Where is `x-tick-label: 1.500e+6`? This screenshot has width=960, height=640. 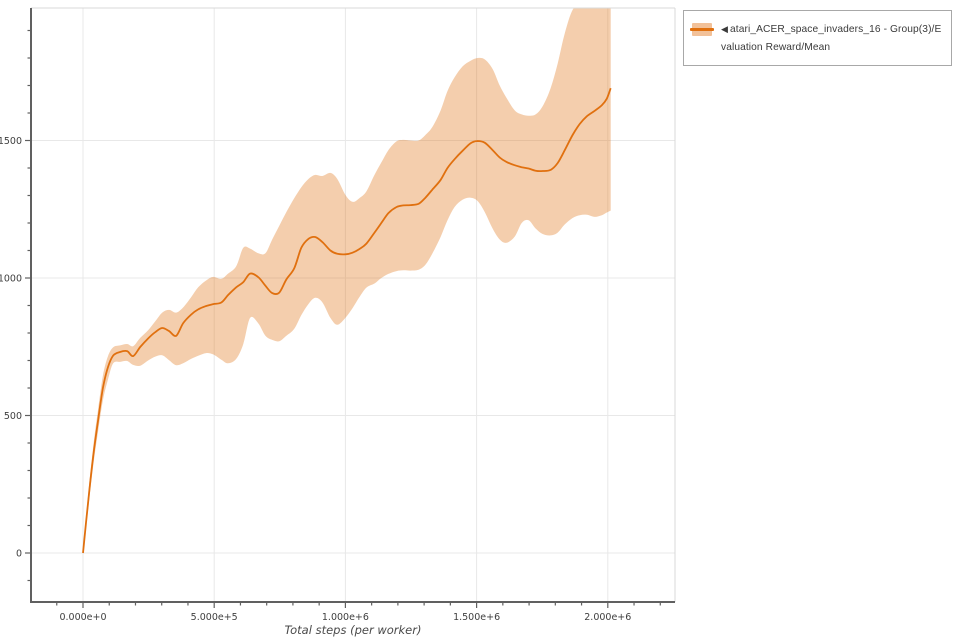 x-tick-label: 1.500e+6 is located at coordinates (476, 617).